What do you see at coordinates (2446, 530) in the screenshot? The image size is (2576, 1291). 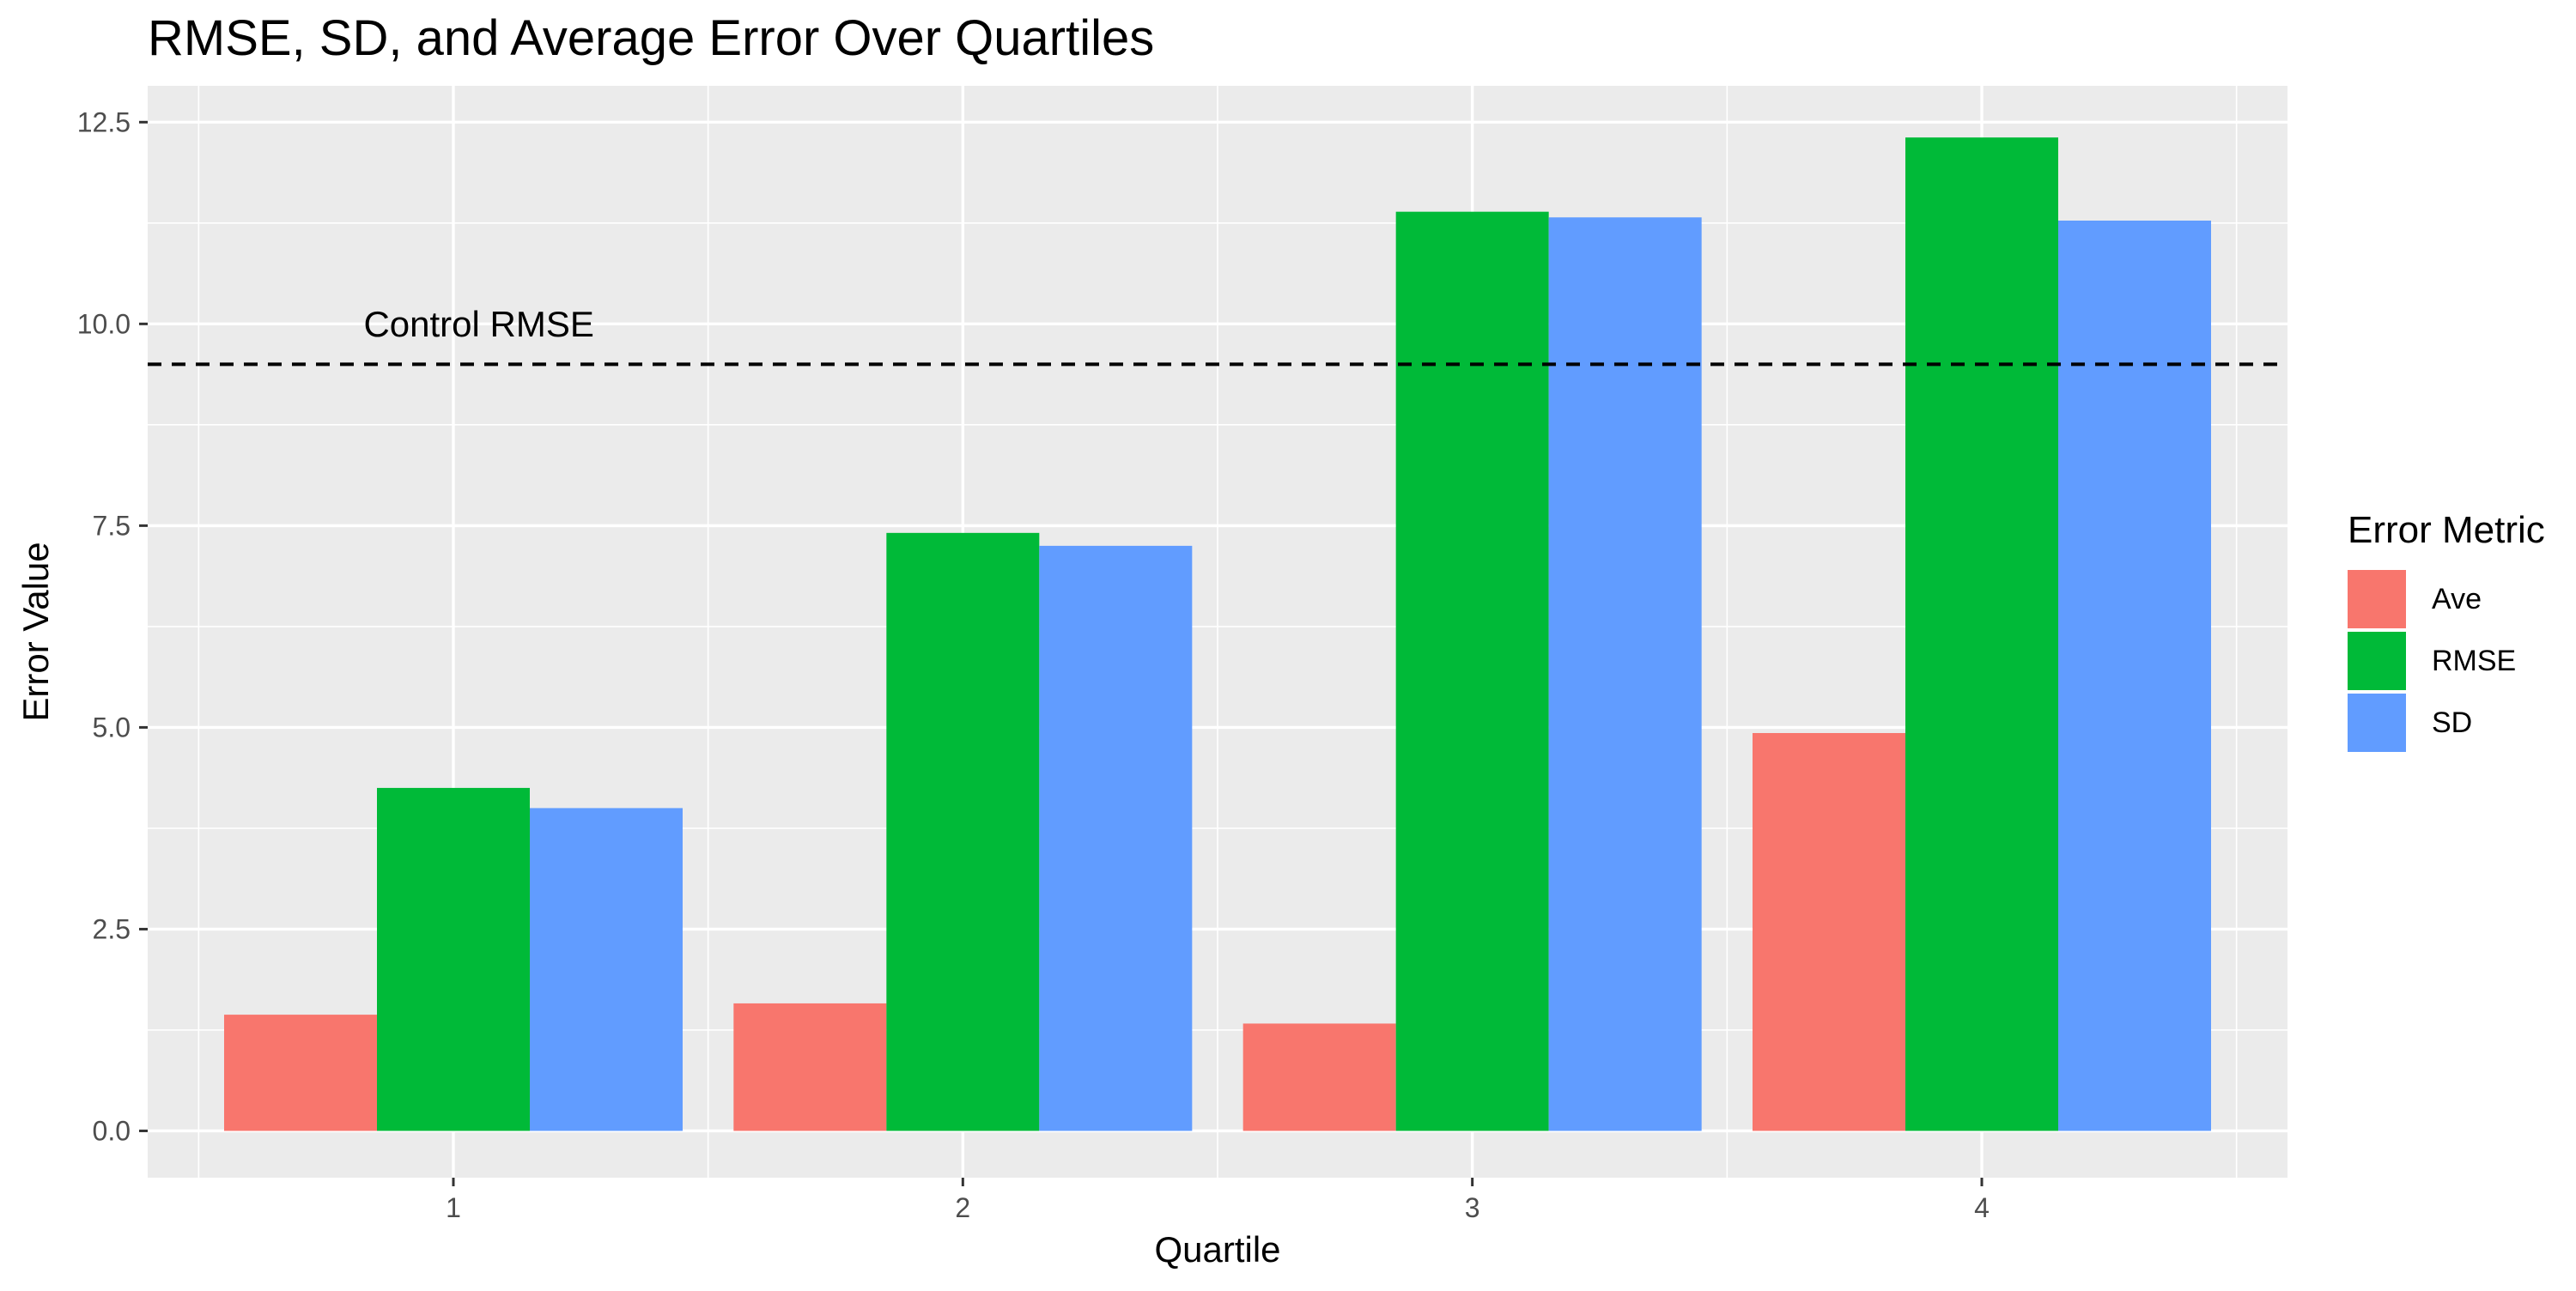 I see `legend-title: Error Metric` at bounding box center [2446, 530].